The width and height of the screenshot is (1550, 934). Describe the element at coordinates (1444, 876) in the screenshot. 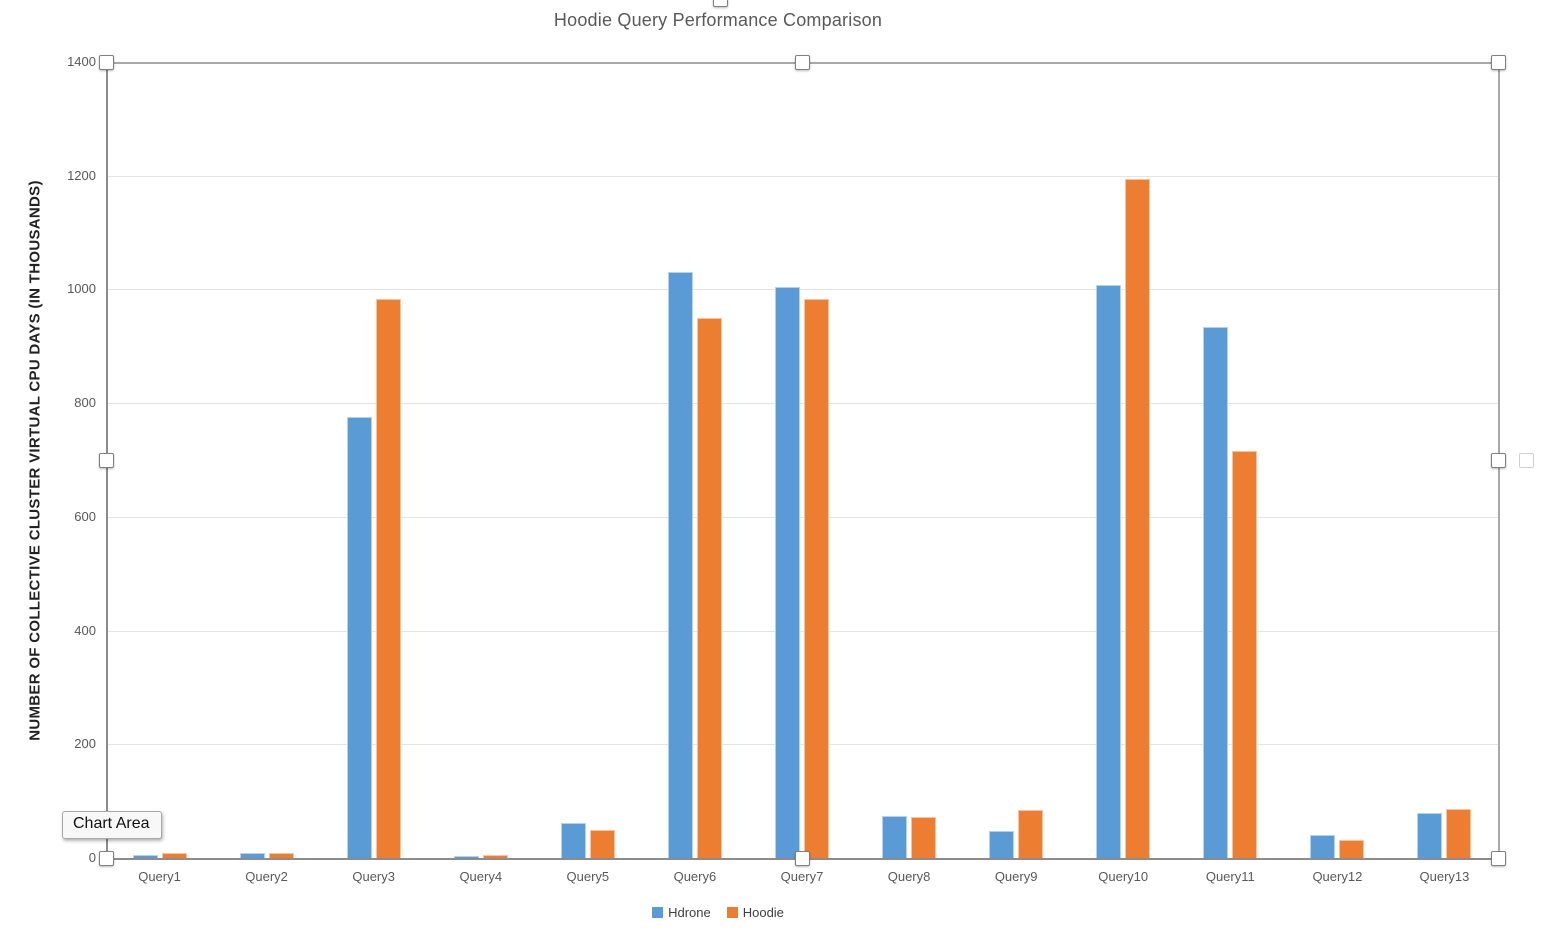

I see `x-tick-label: Query13` at that location.